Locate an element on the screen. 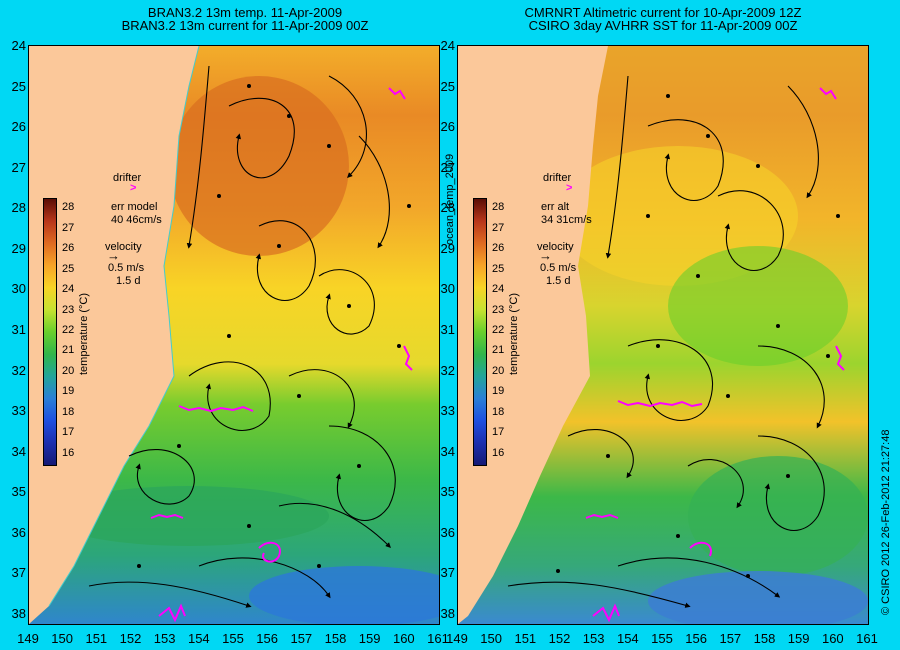 This screenshot has width=900, height=650. green-patch is located at coordinates (758, 306).